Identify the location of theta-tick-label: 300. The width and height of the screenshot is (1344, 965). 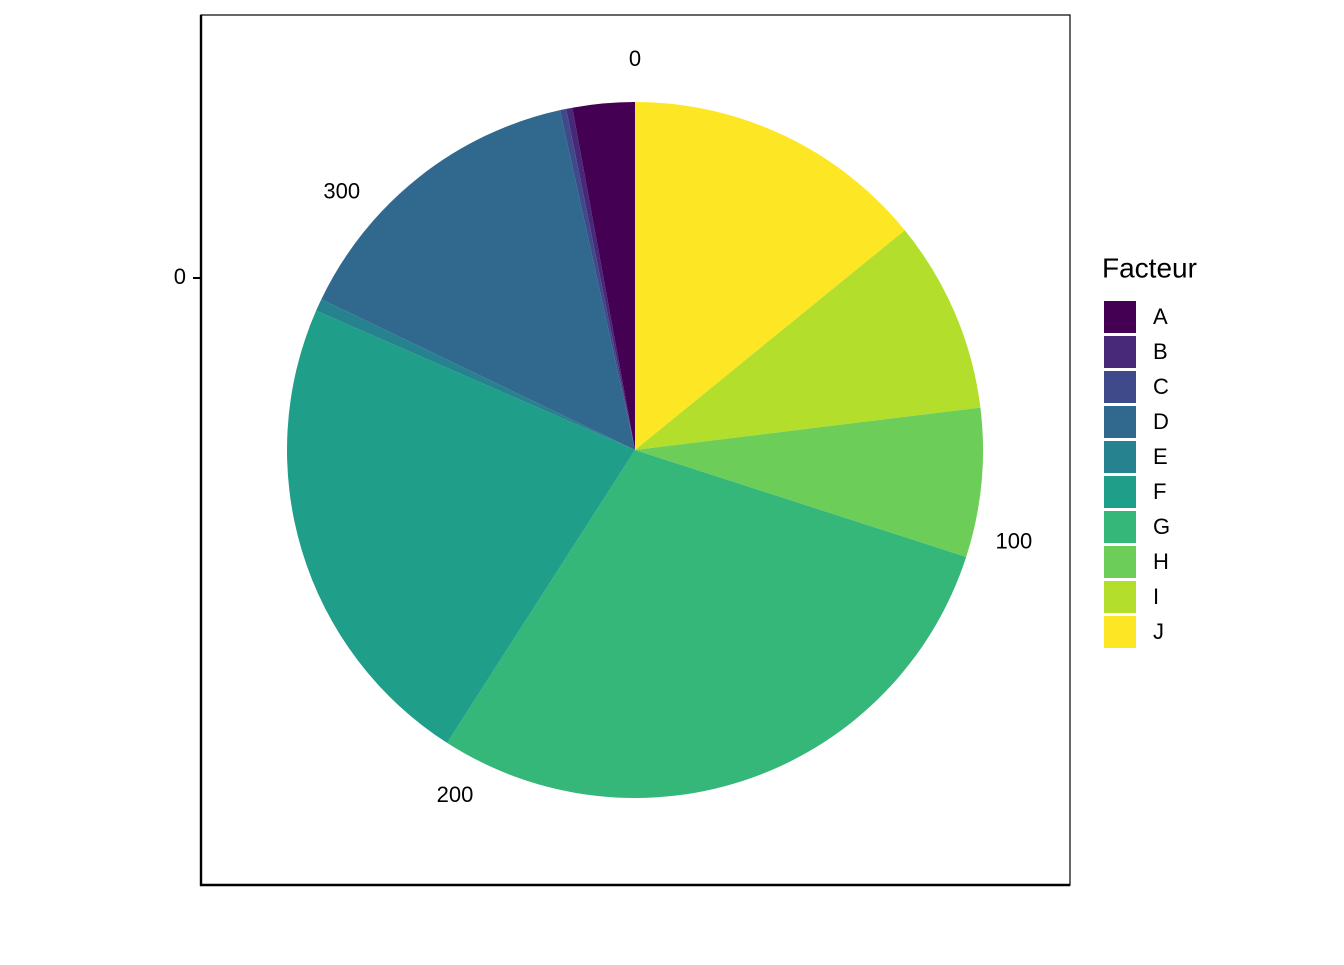
(341, 191).